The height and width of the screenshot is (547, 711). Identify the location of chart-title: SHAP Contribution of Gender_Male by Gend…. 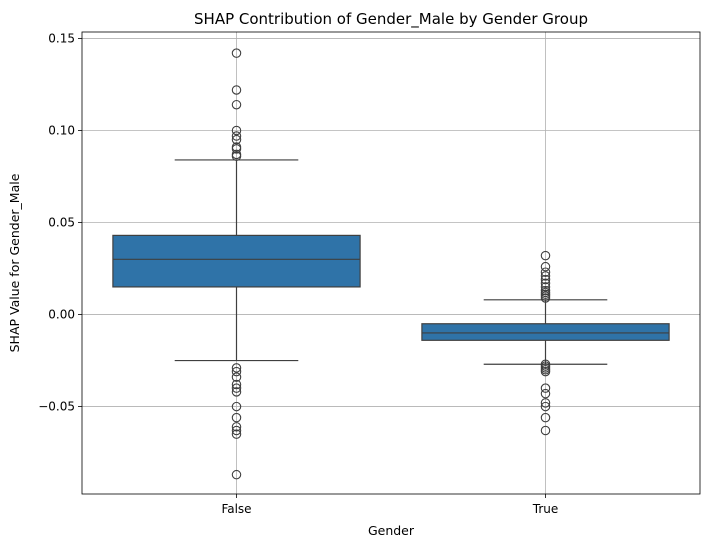
(391, 19).